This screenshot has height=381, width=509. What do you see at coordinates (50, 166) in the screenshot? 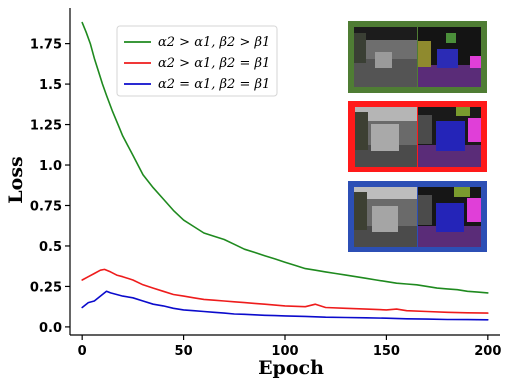
I see `y-tick-label: 1.0` at bounding box center [50, 166].